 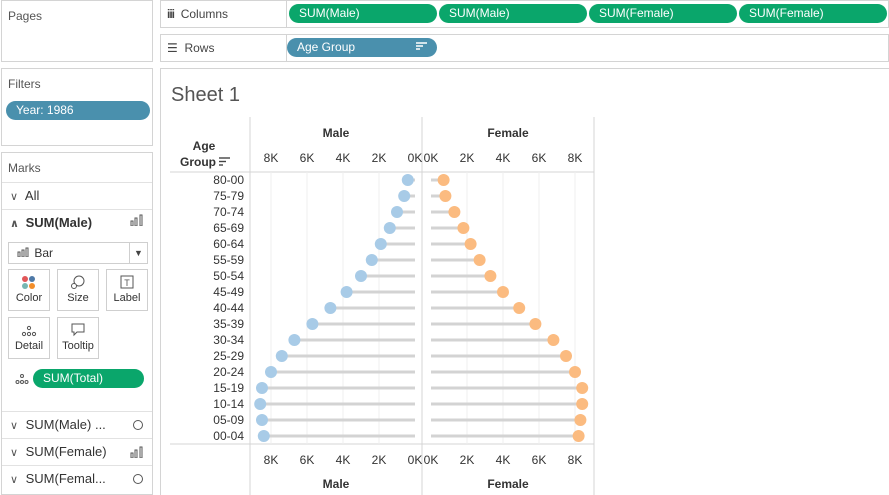 I want to click on tick-label-female: 0K, so click(x=431, y=158).